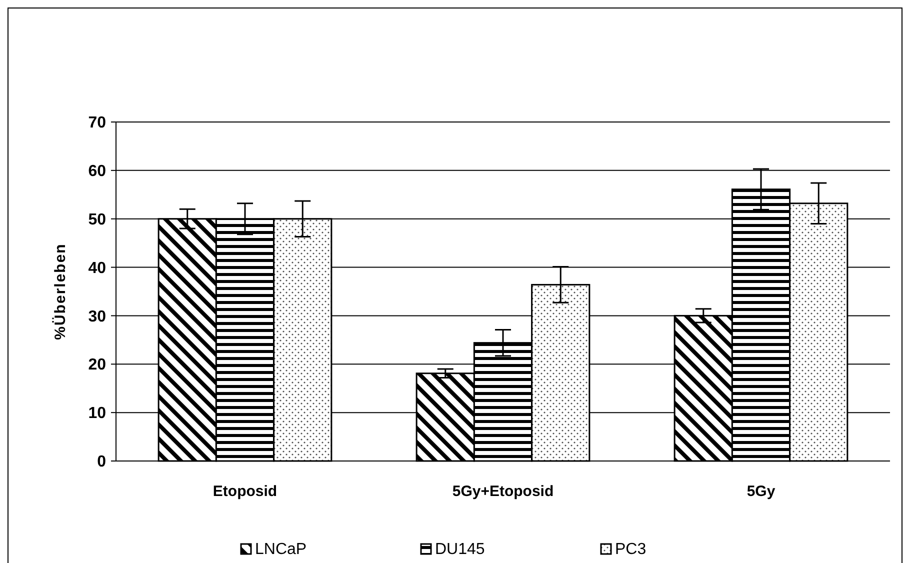  Describe the element at coordinates (97, 365) in the screenshot. I see `y-tick-label: 20` at that location.